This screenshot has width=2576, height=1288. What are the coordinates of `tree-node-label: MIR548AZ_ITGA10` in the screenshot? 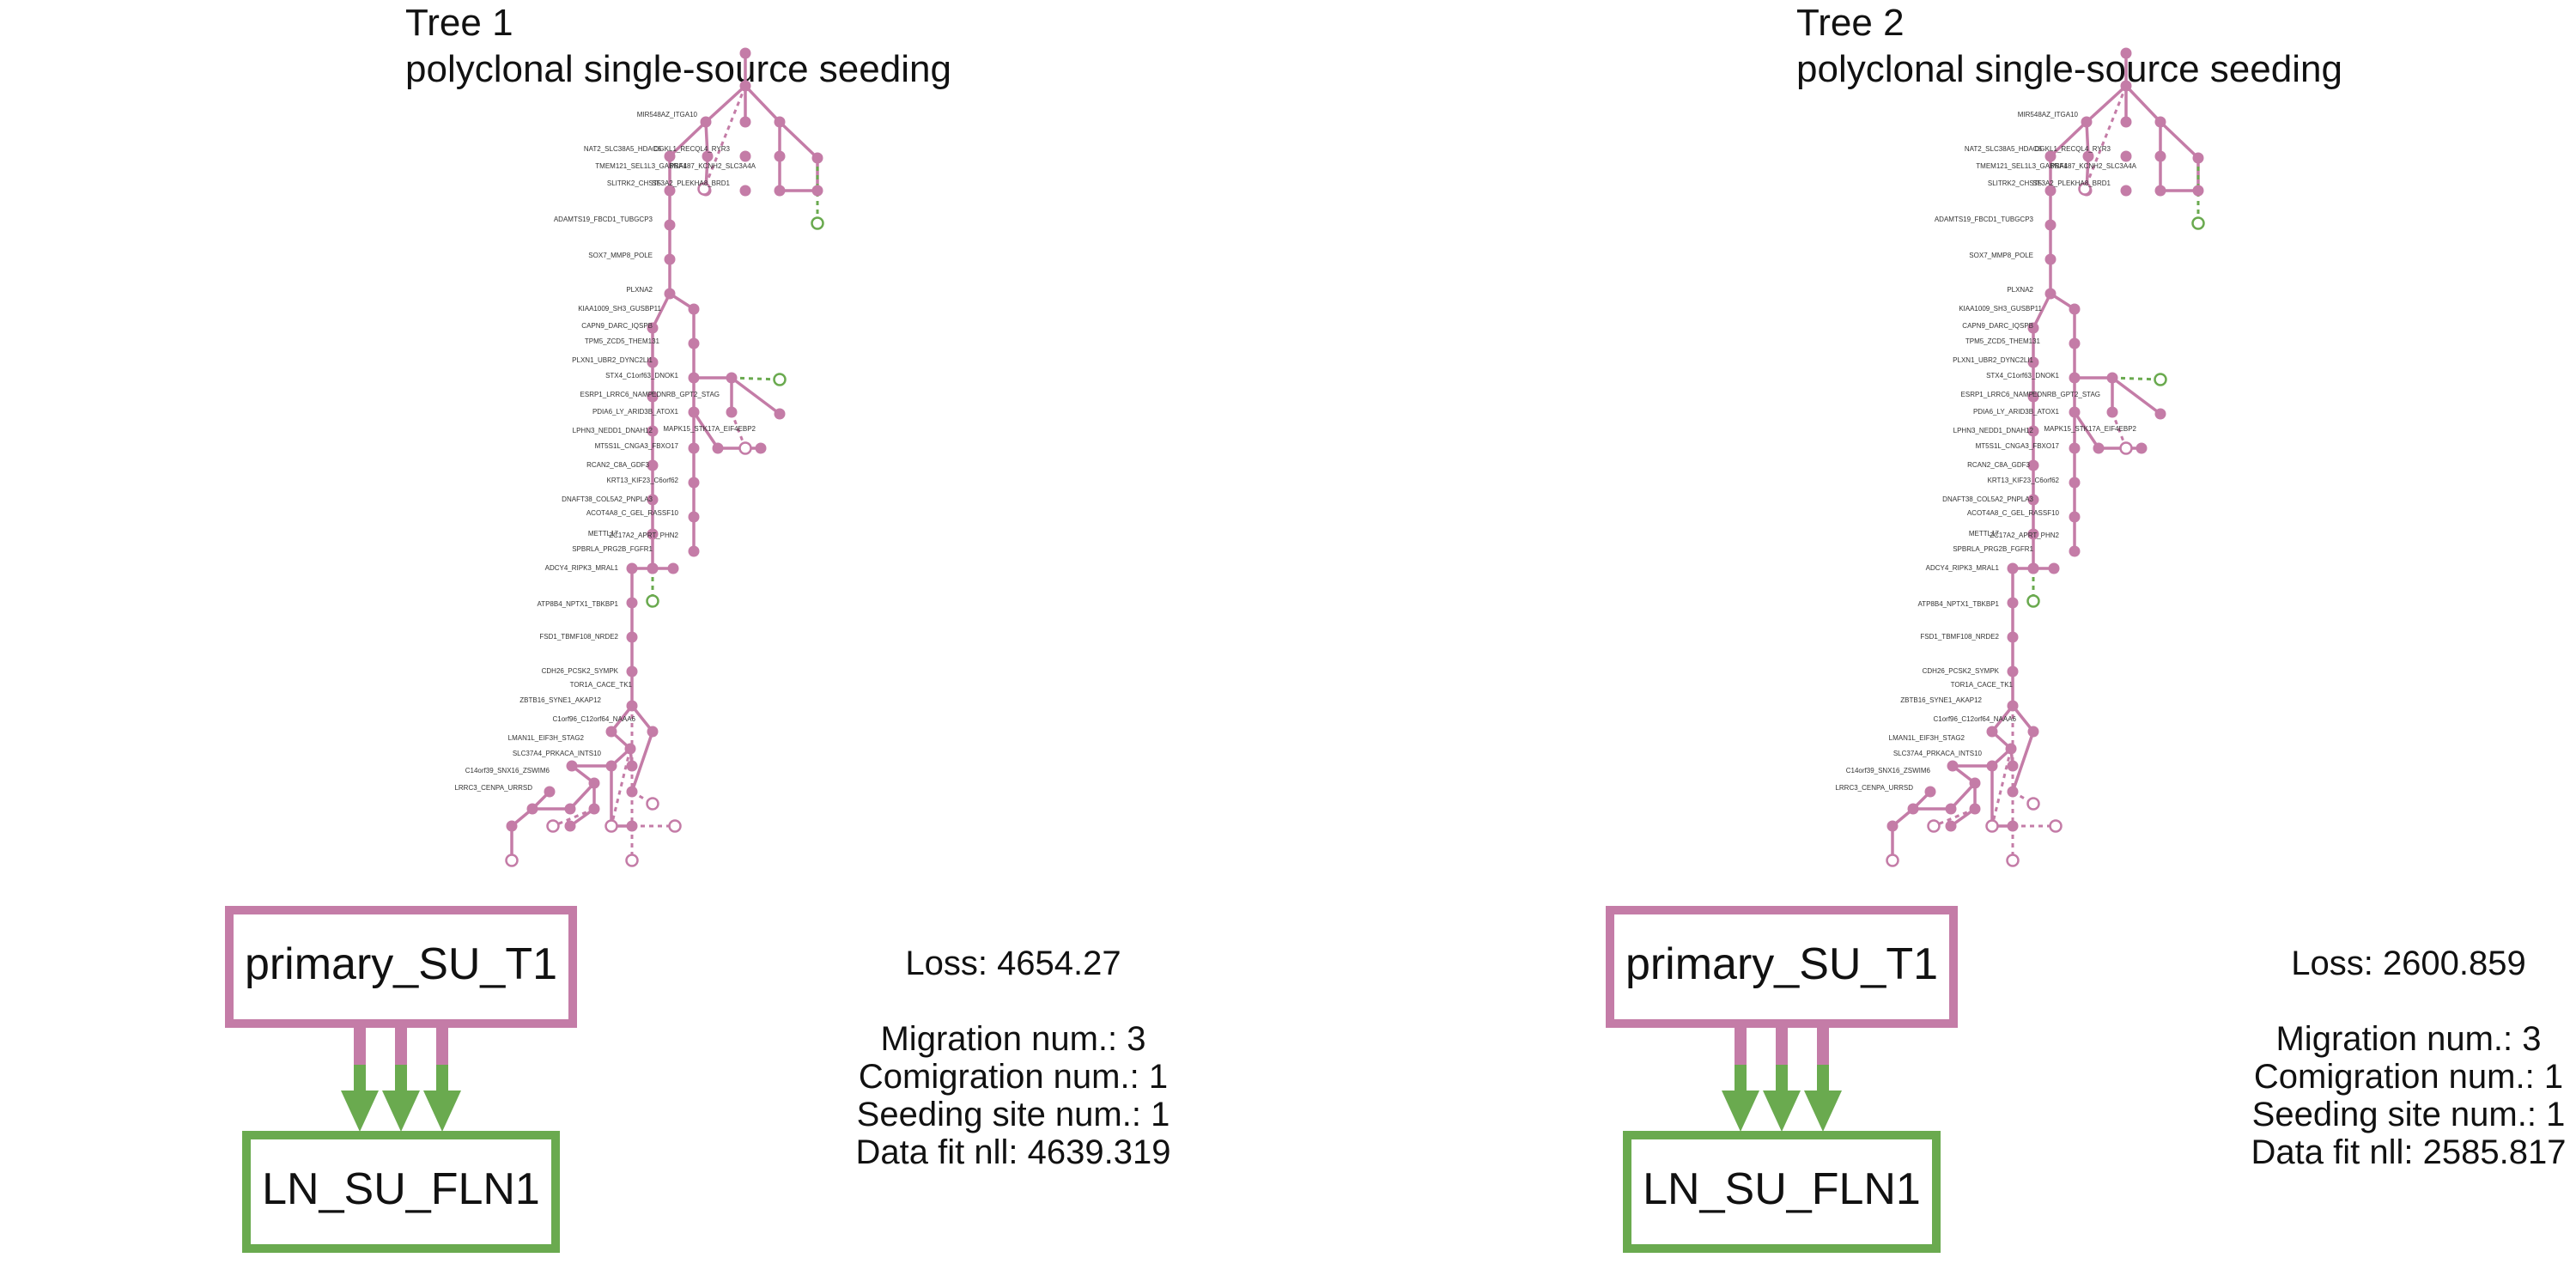 It's located at (667, 114).